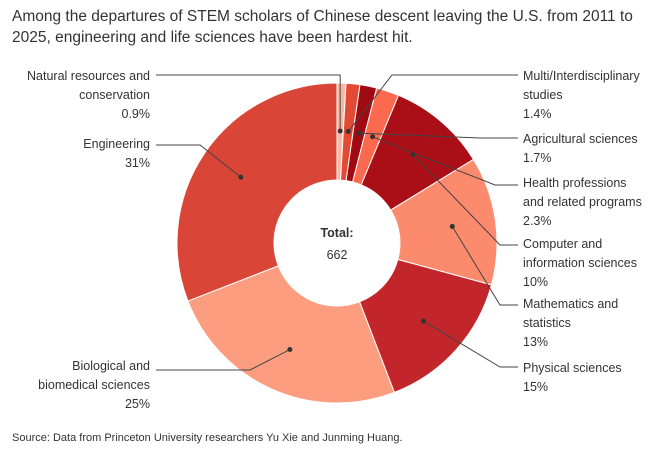 This screenshot has width=670, height=460. Describe the element at coordinates (580, 148) in the screenshot. I see `slice-label-2: Agricultural sciences 1.7%` at that location.